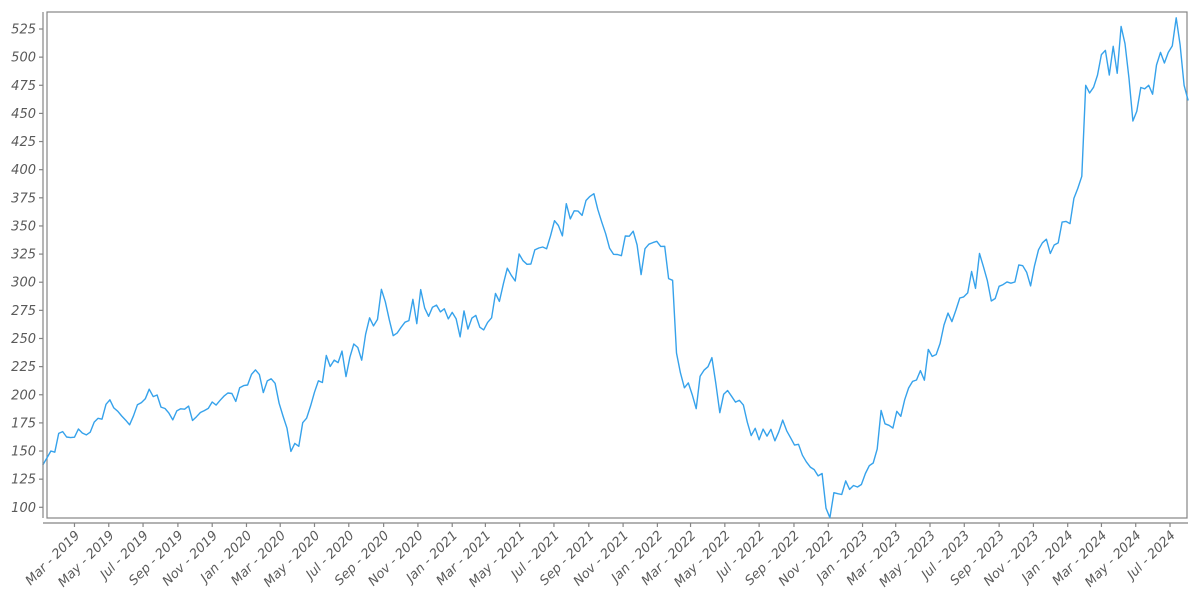 The width and height of the screenshot is (1200, 600). I want to click on y-tick-label: 525, so click(23, 30).